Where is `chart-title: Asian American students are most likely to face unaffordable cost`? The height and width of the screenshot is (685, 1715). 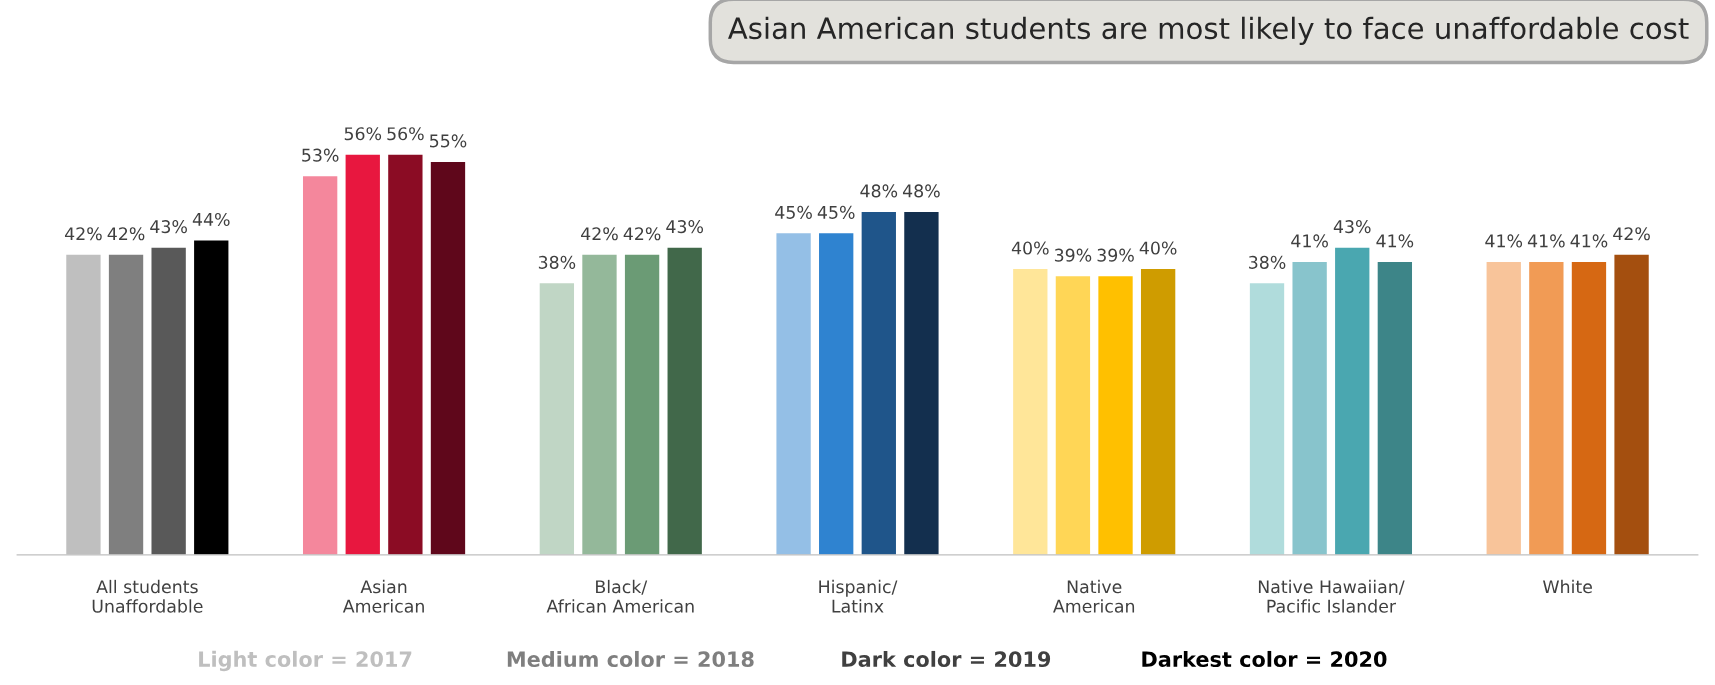
chart-title: Asian American students are most likely to face unaffordable cost is located at coordinates (1208, 30).